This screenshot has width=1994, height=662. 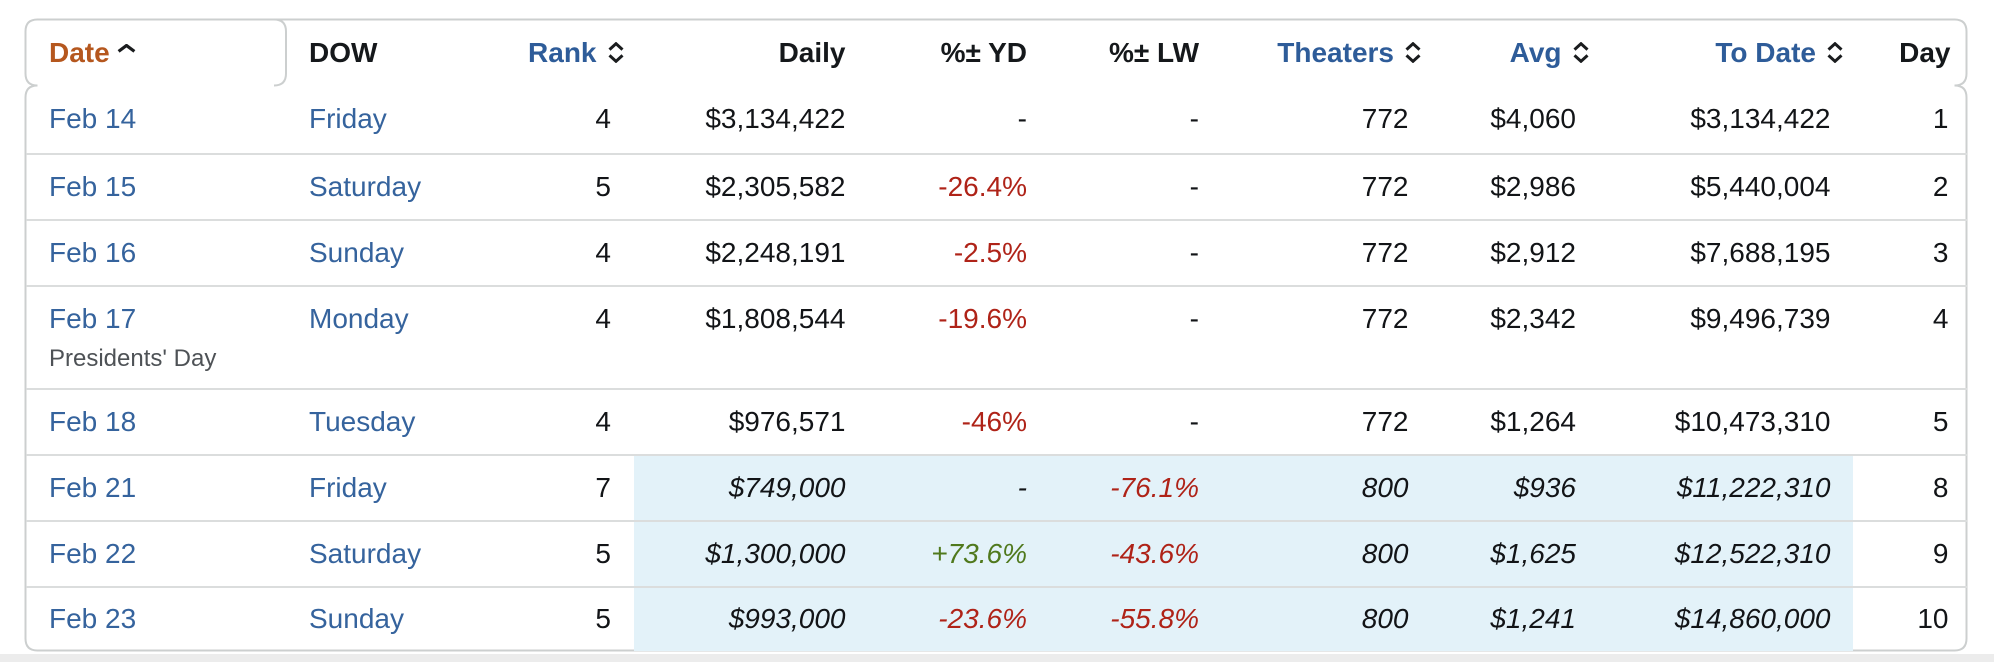 I want to click on date-cell: Feb 14, so click(x=156, y=119).